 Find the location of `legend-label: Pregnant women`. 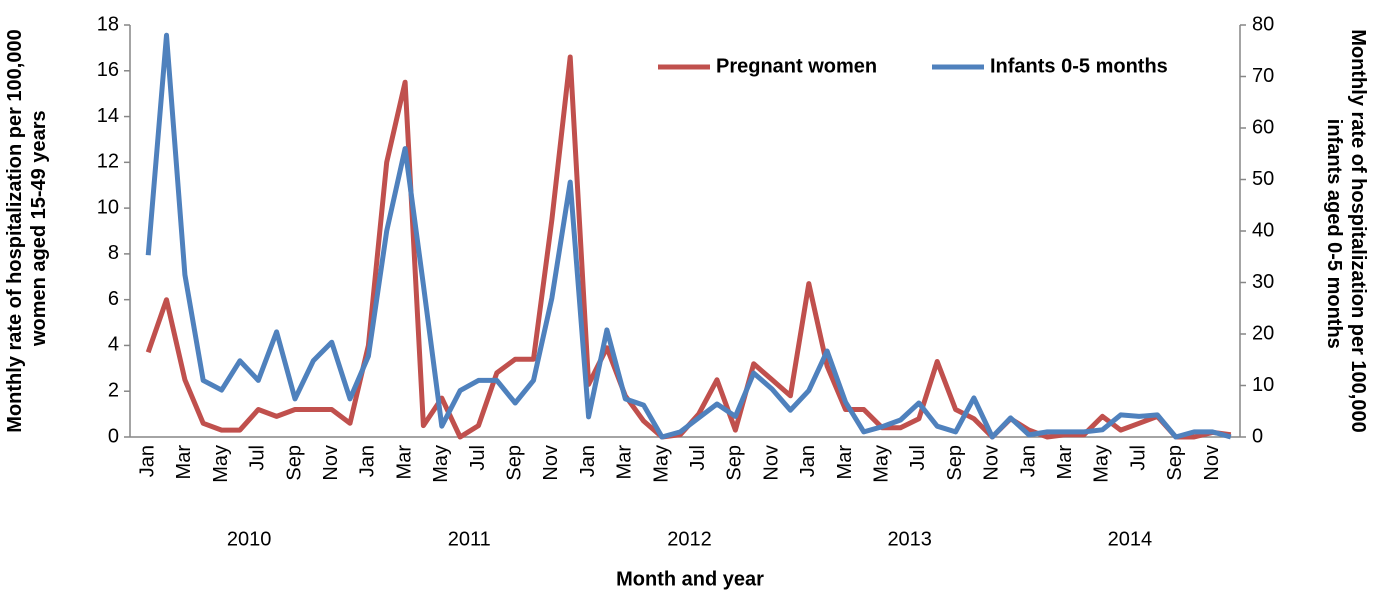

legend-label: Pregnant women is located at coordinates (796, 66).